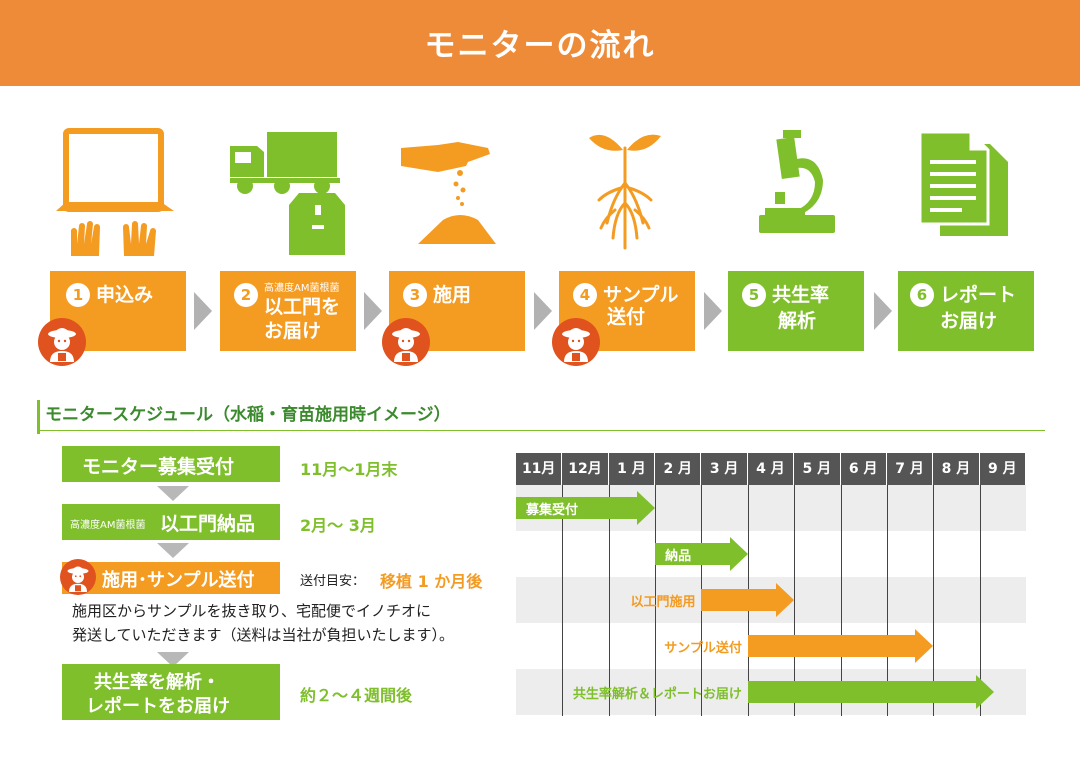 The height and width of the screenshot is (757, 1080). I want to click on step-2-delivery: 2 高濃度AM菌根菌 以工門を お届け, so click(288, 311).